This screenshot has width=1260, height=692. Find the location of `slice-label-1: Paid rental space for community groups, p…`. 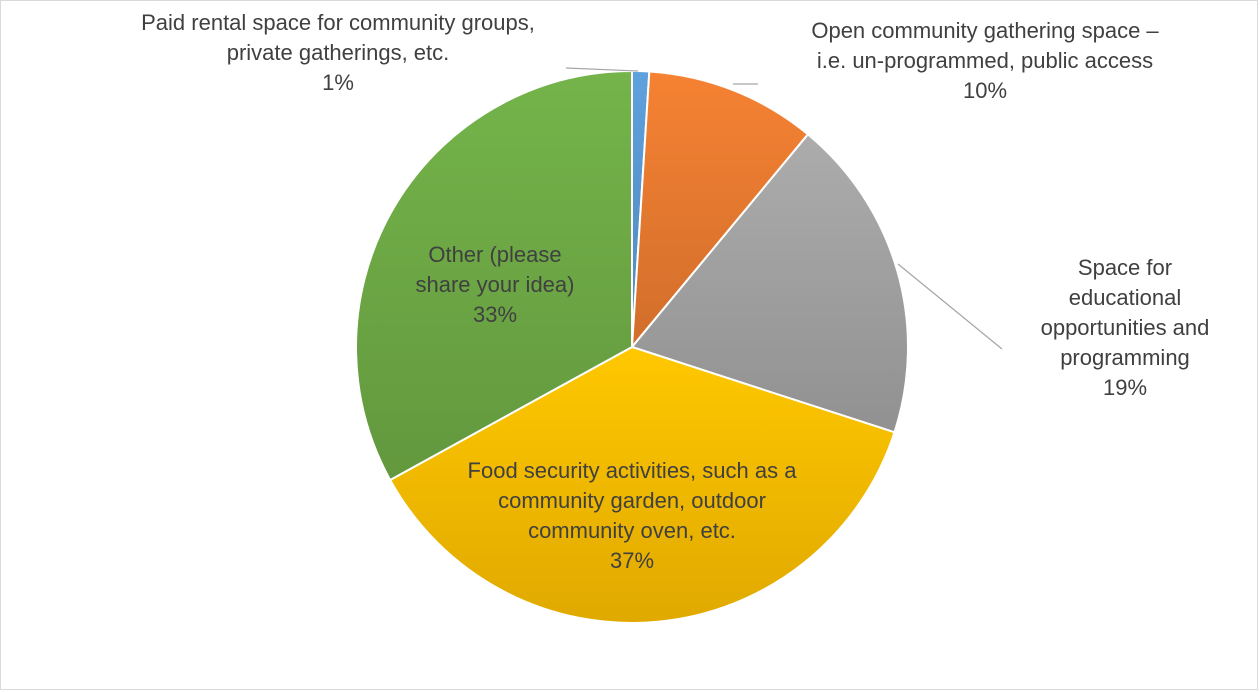

slice-label-1: Paid rental space for community groups, p… is located at coordinates (338, 52).